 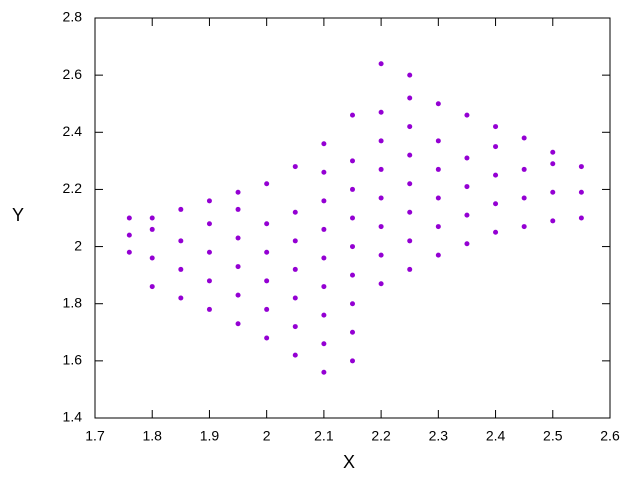 I want to click on y-tick-label: 1.4, so click(x=73, y=417).